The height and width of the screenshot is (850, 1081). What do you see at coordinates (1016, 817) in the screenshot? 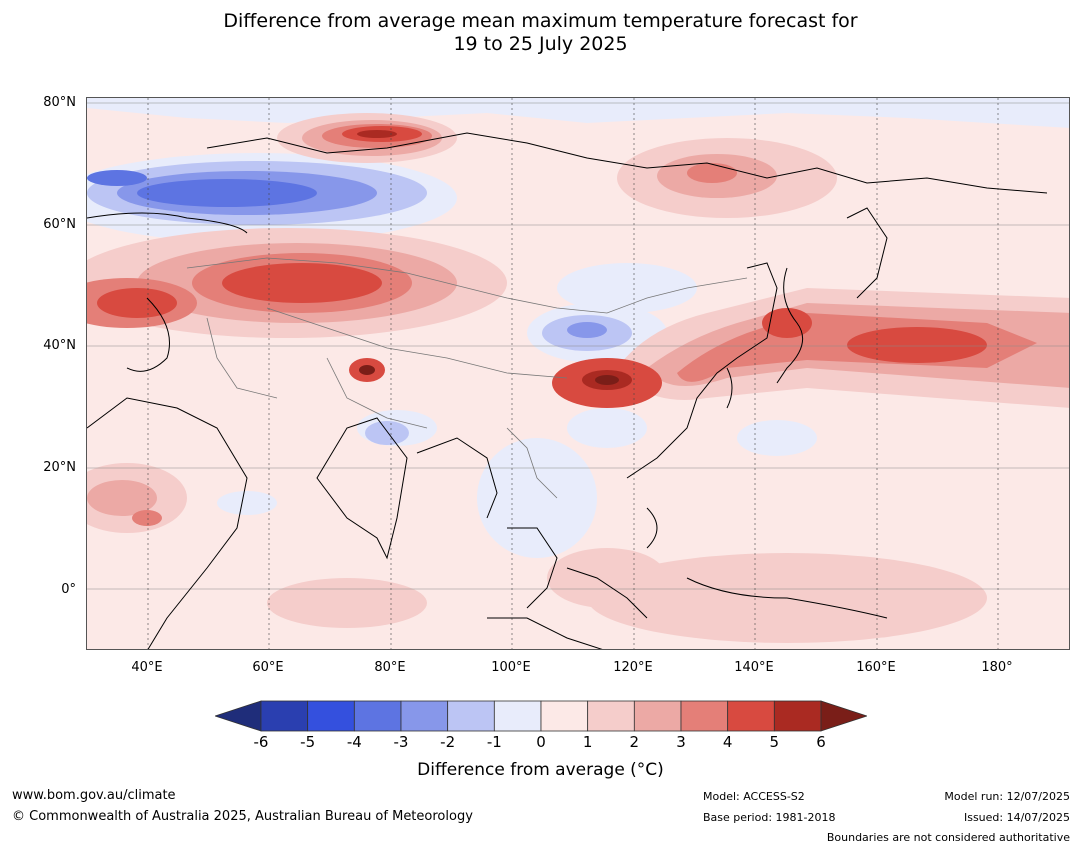
I see `issued-date: Issued: 14/07/2025` at bounding box center [1016, 817].